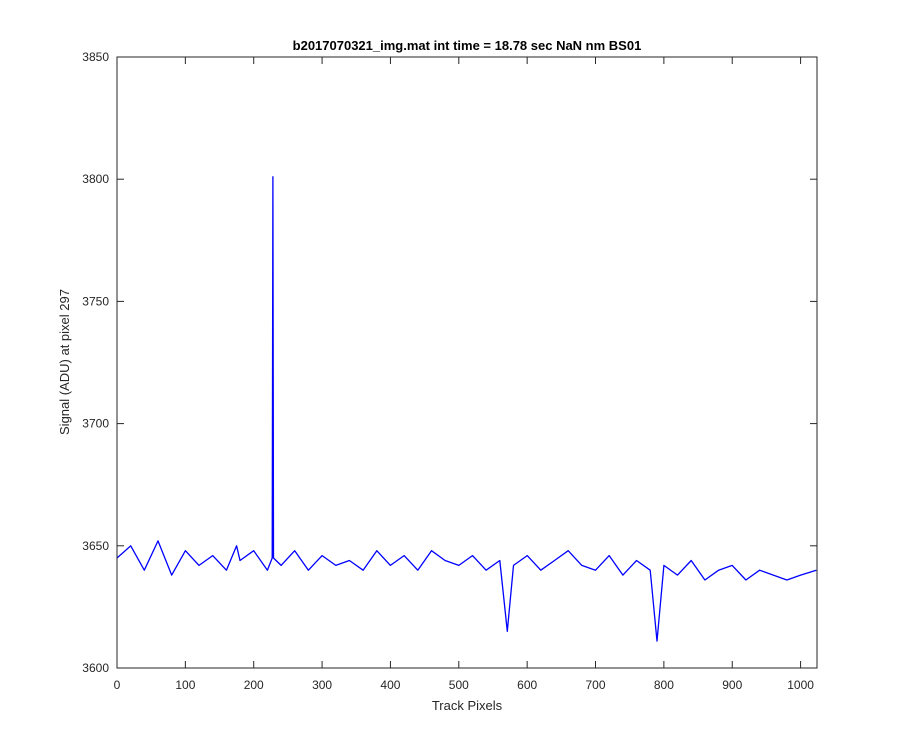 This screenshot has width=900, height=750. What do you see at coordinates (322, 685) in the screenshot?
I see `x-tick-label: 300` at bounding box center [322, 685].